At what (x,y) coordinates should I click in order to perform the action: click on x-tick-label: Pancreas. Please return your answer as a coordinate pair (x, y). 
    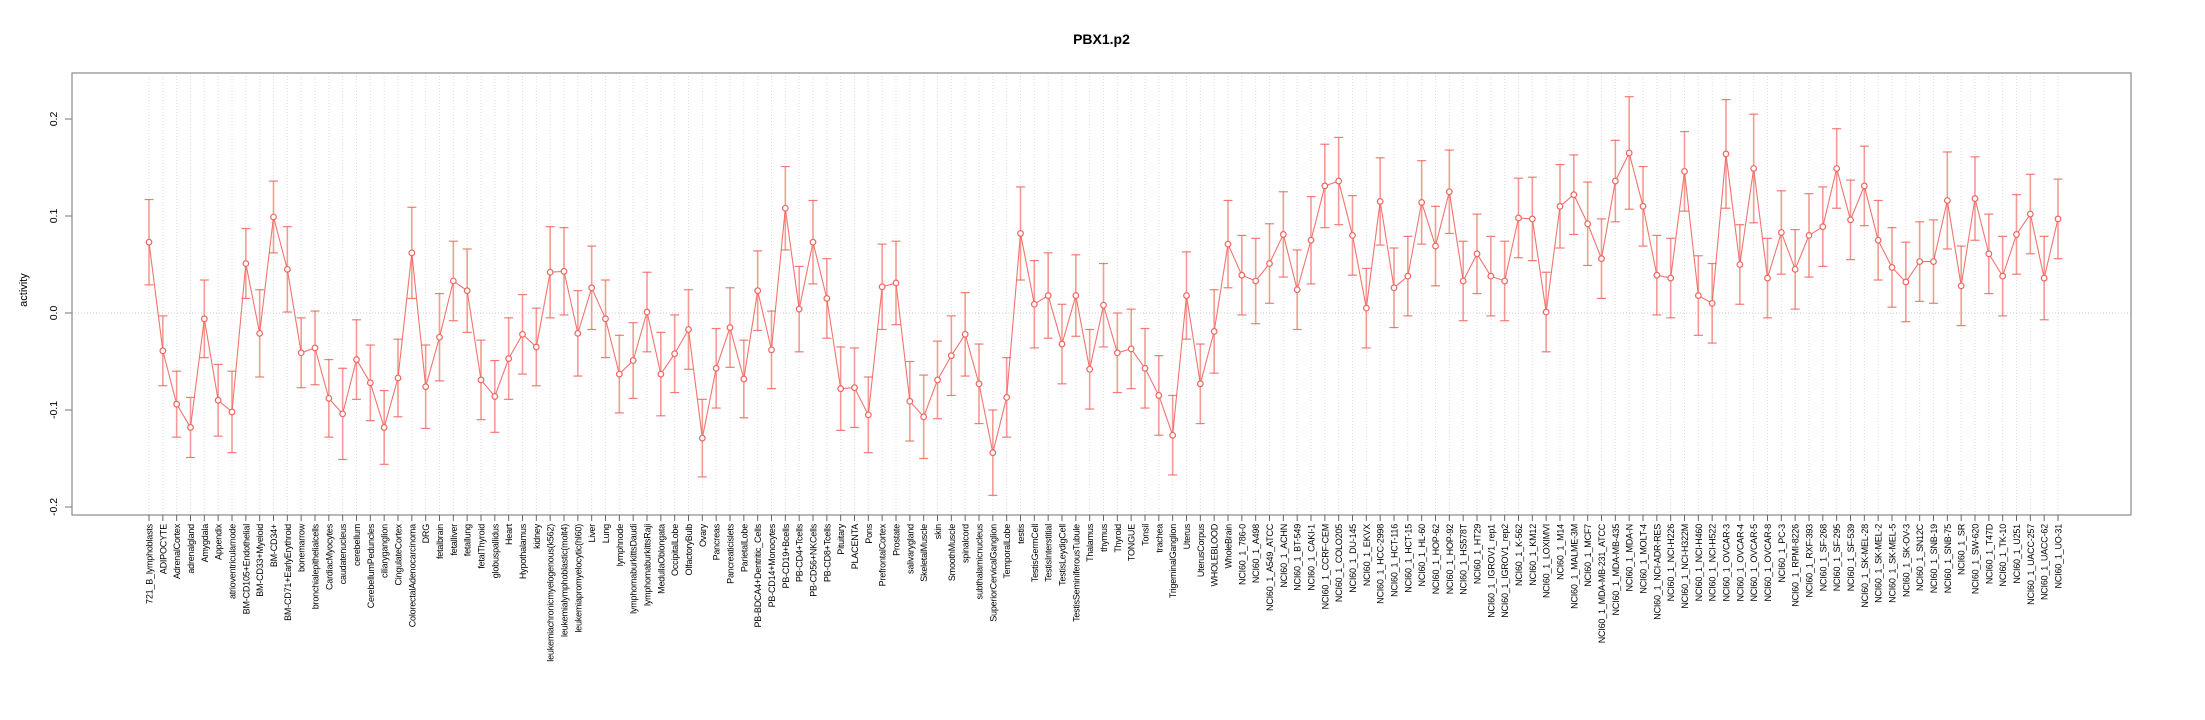
    Looking at the image, I should click on (717, 541).